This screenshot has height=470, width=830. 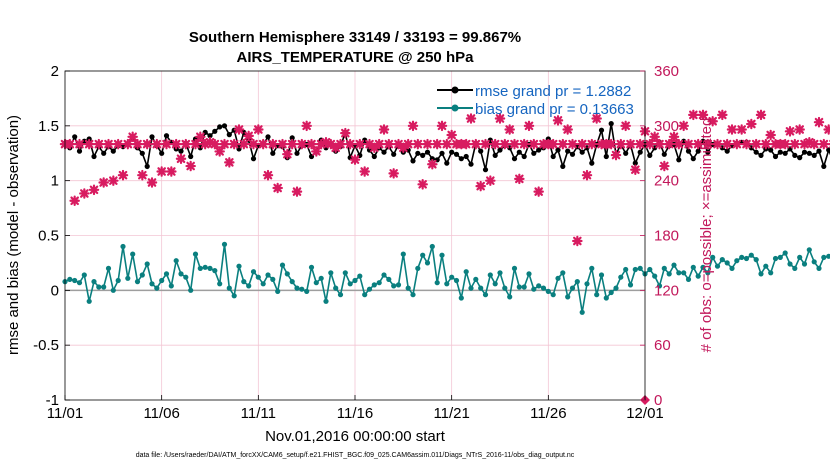 I want to click on y2-tick-label: 360, so click(x=666, y=71).